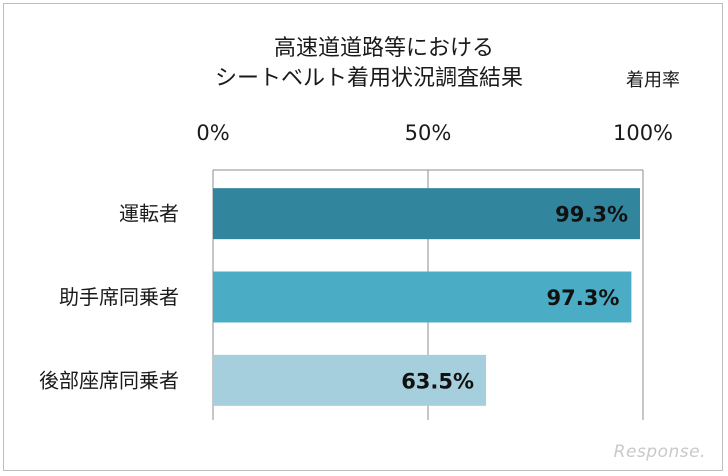 The image size is (728, 476). Describe the element at coordinates (383, 48) in the screenshot. I see `chart-title-line1: 高速道道路等における` at that location.